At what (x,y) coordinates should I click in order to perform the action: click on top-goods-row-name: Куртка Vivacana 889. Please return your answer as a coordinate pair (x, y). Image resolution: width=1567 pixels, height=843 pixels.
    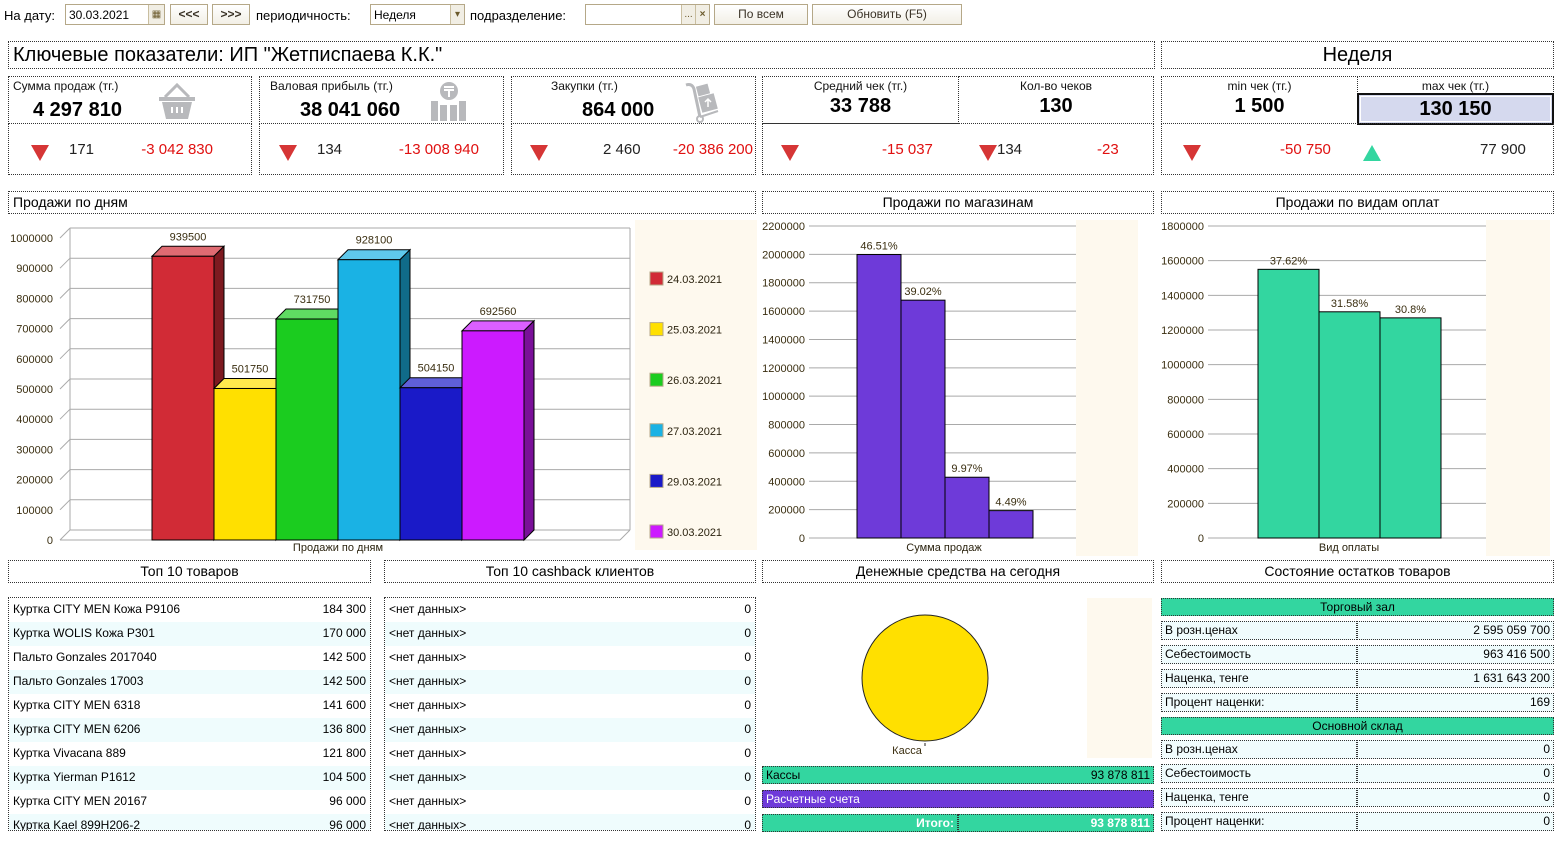
    Looking at the image, I should click on (69, 753).